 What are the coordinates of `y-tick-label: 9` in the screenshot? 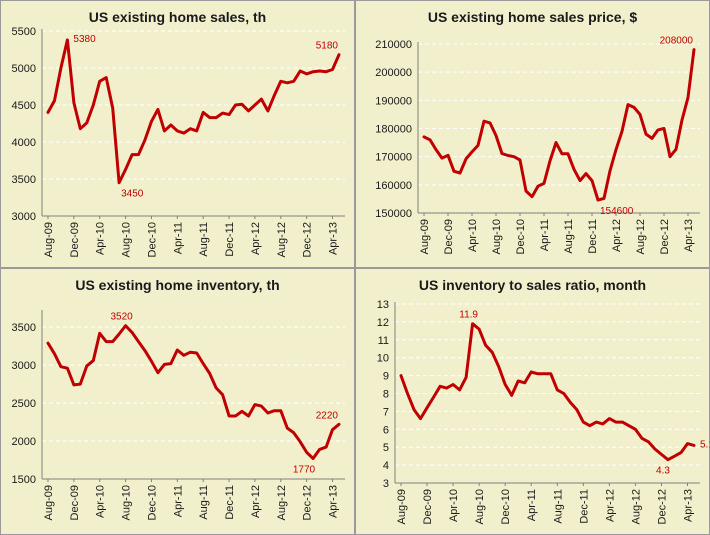 It's located at (386, 377).